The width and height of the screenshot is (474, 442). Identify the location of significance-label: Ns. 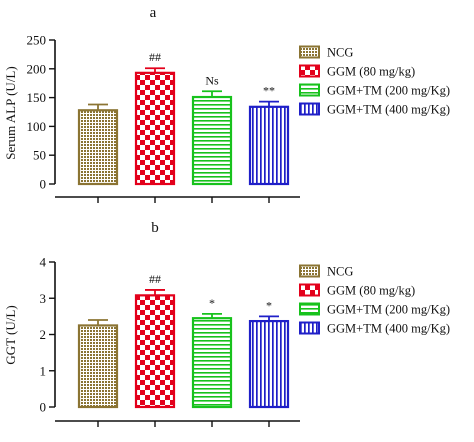
(212, 80).